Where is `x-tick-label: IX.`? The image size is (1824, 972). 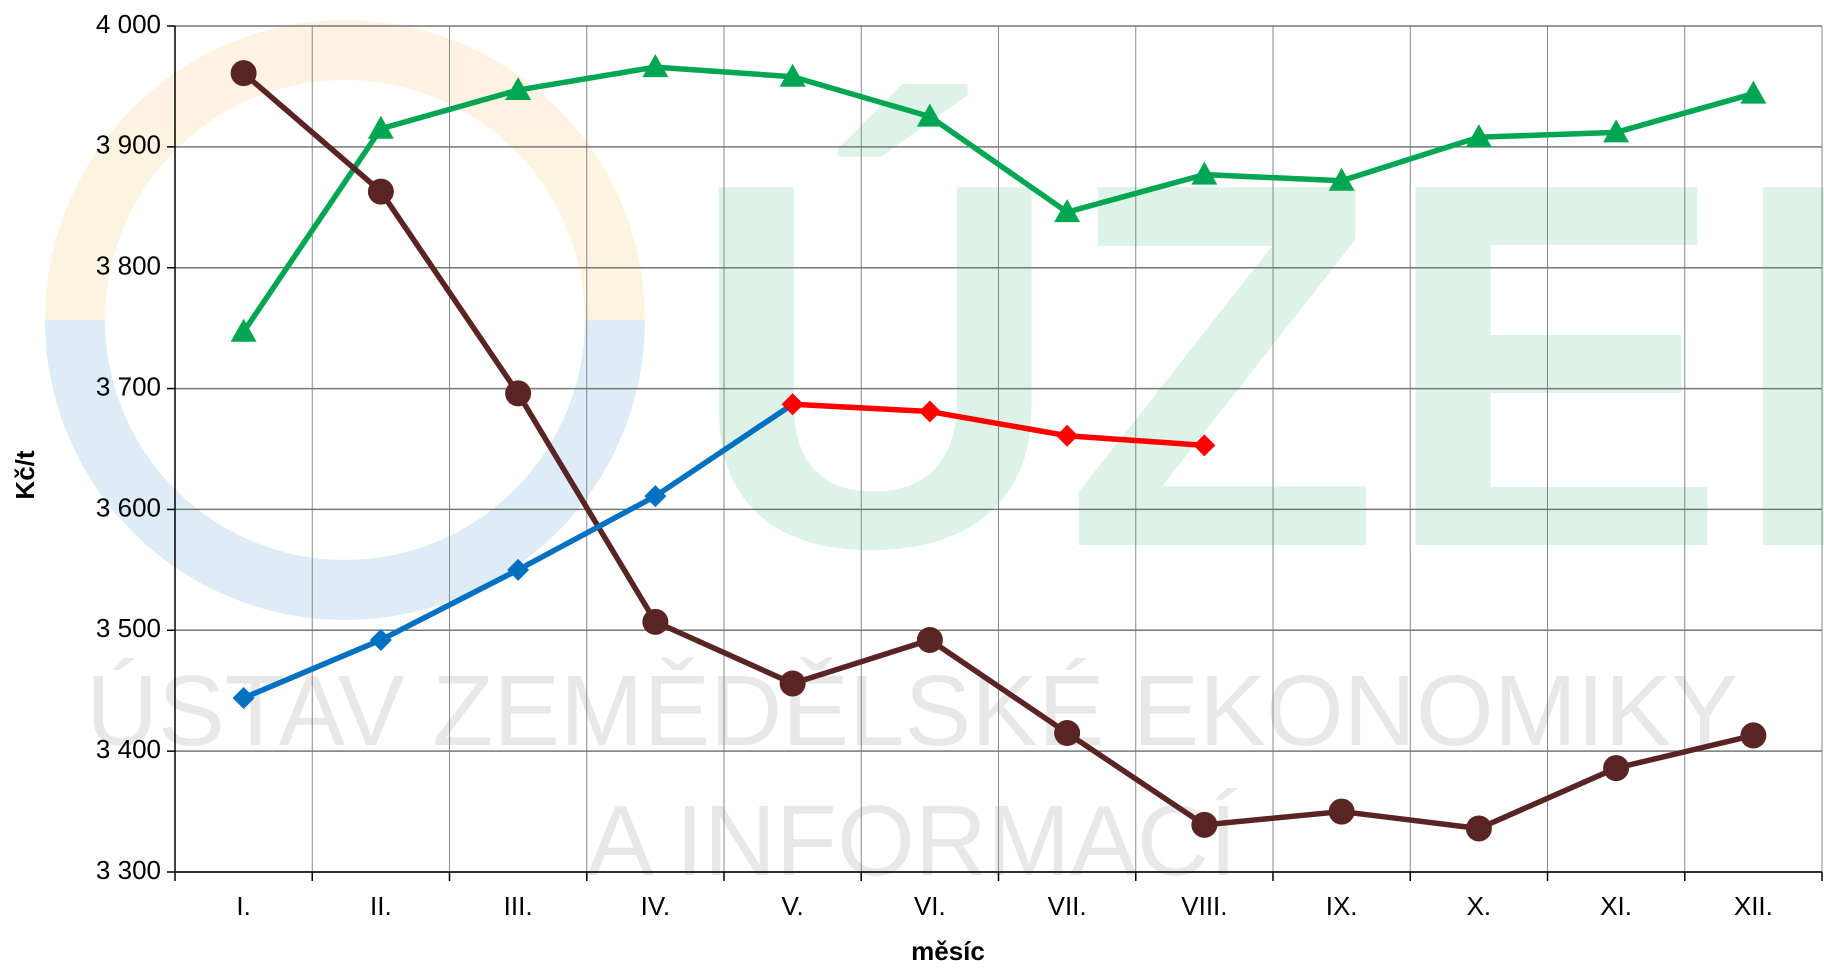 x-tick-label: IX. is located at coordinates (1342, 906).